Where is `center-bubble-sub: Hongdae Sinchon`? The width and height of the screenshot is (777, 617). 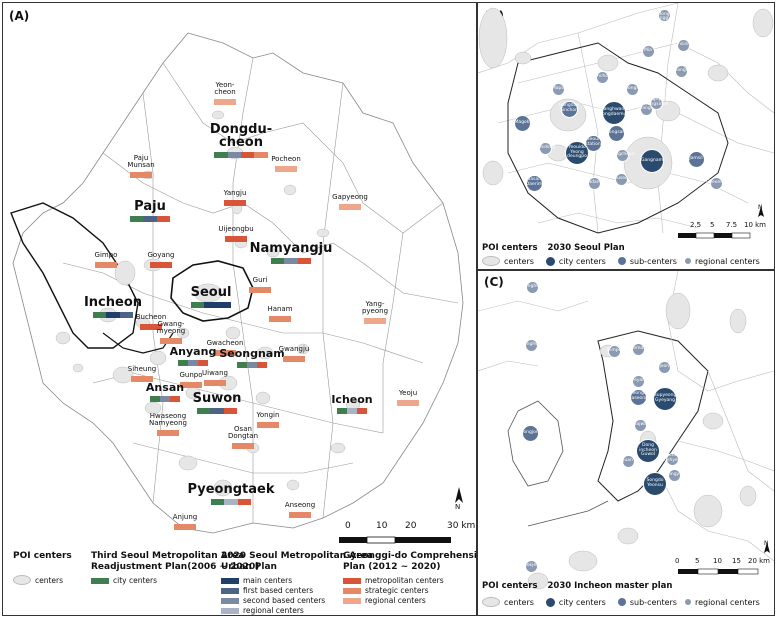
center-bubble-sub: Hongdae Sinchon is located at coordinates (569, 109).